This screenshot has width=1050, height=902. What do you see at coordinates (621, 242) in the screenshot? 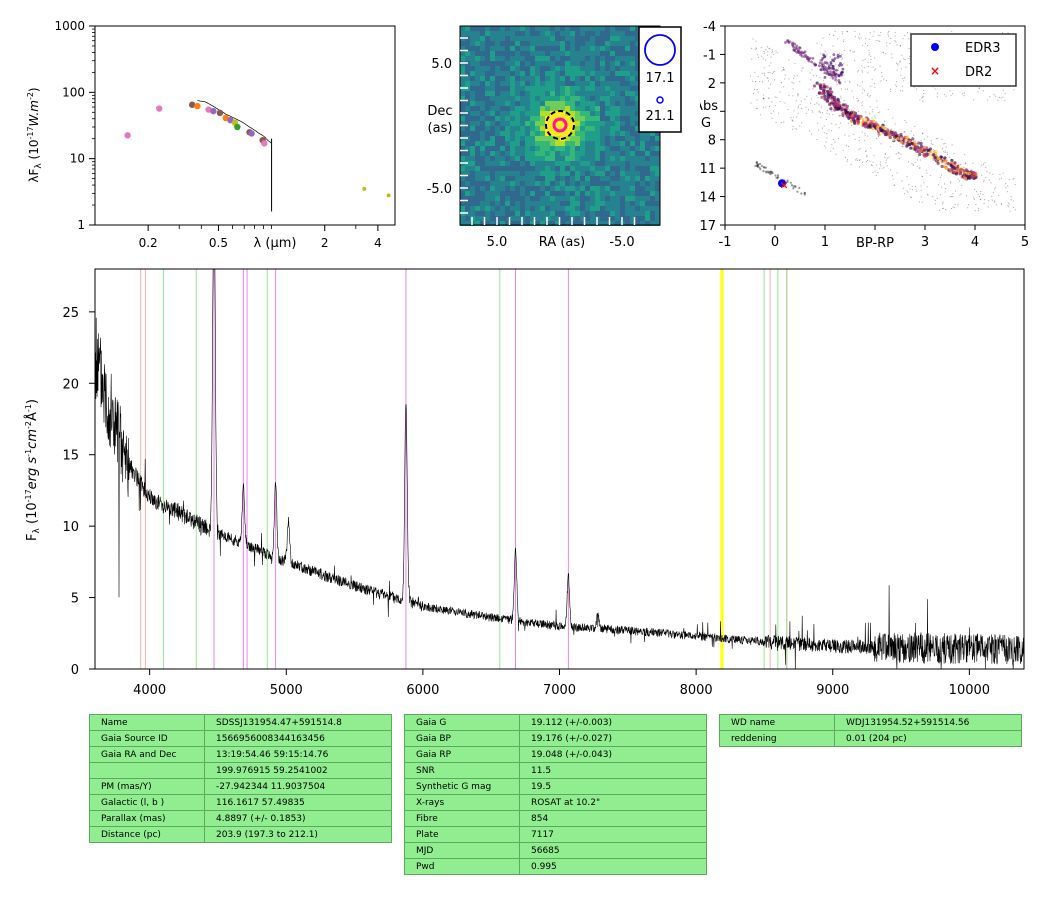
I see `img-xtick-label: -5.0` at bounding box center [621, 242].